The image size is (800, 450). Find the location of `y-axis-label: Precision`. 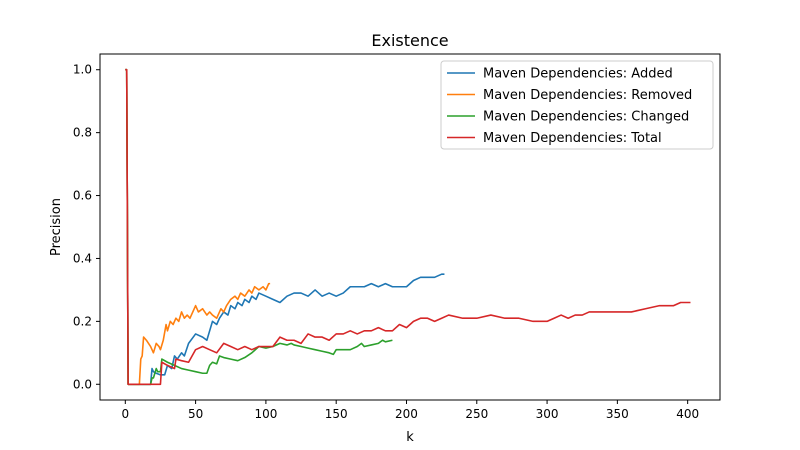

y-axis-label: Precision is located at coordinates (56, 227).